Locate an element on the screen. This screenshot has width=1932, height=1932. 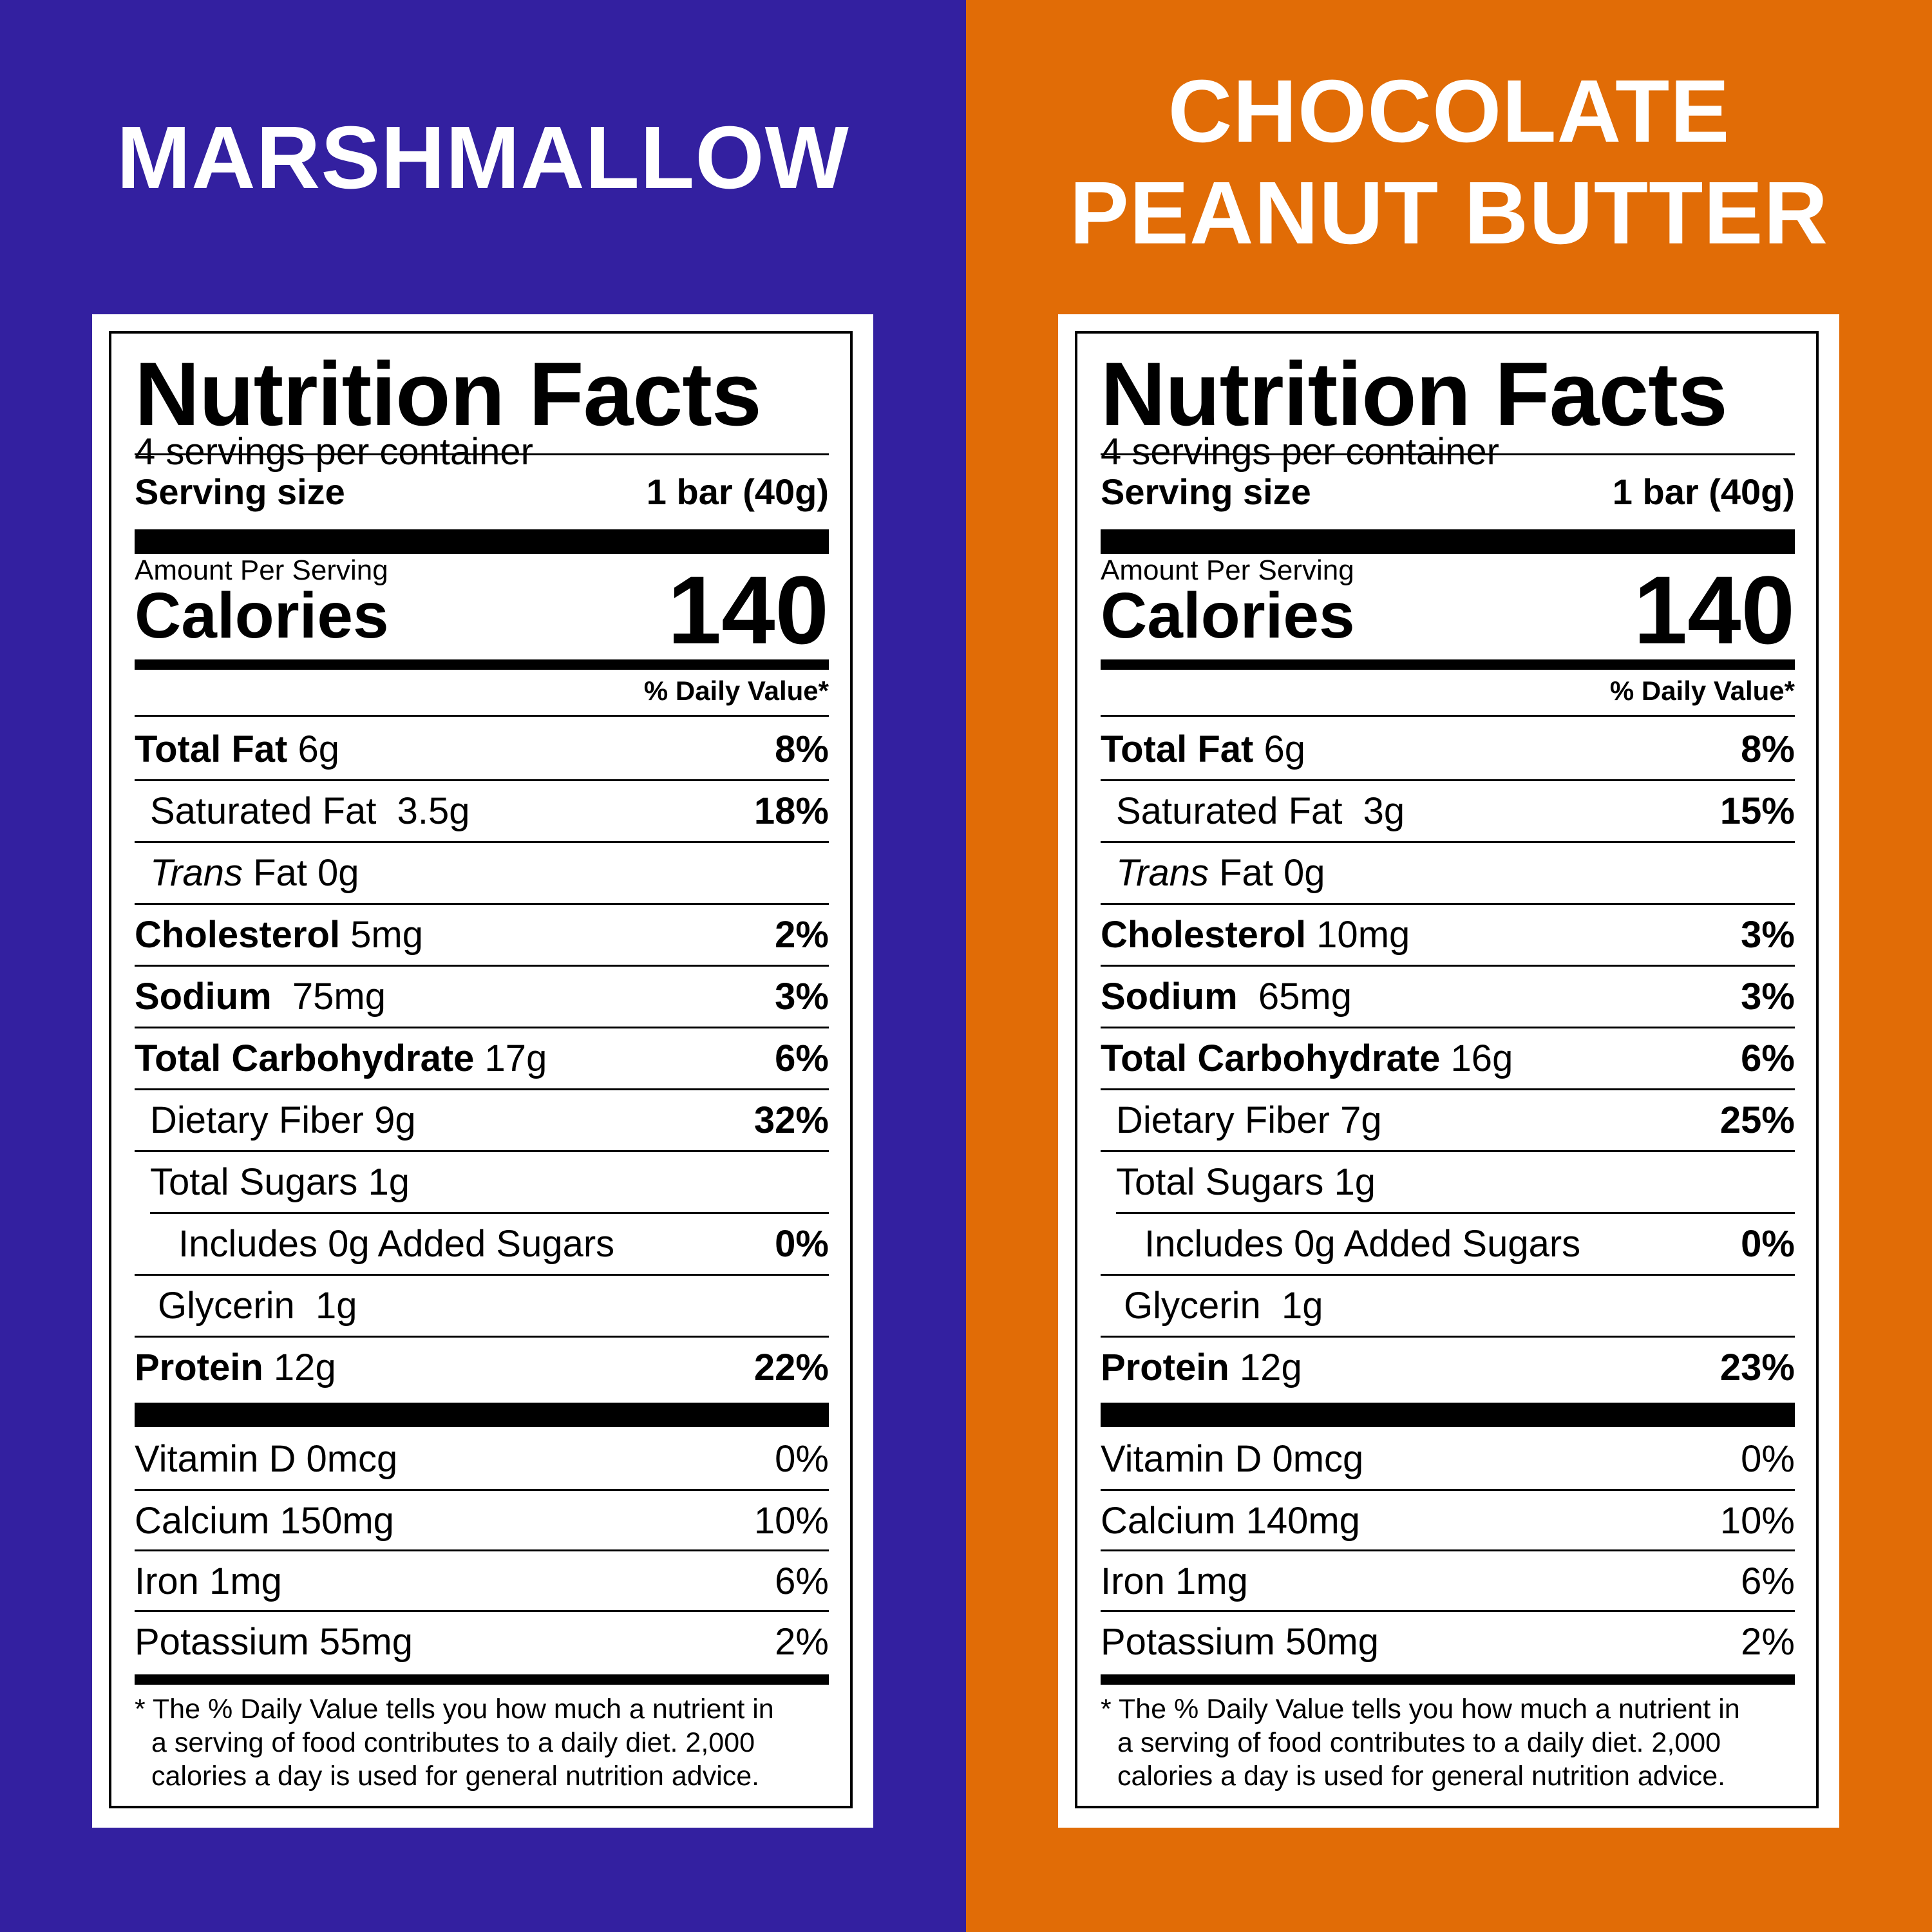
nutrient-daily-value: 6% is located at coordinates (1768, 1058).